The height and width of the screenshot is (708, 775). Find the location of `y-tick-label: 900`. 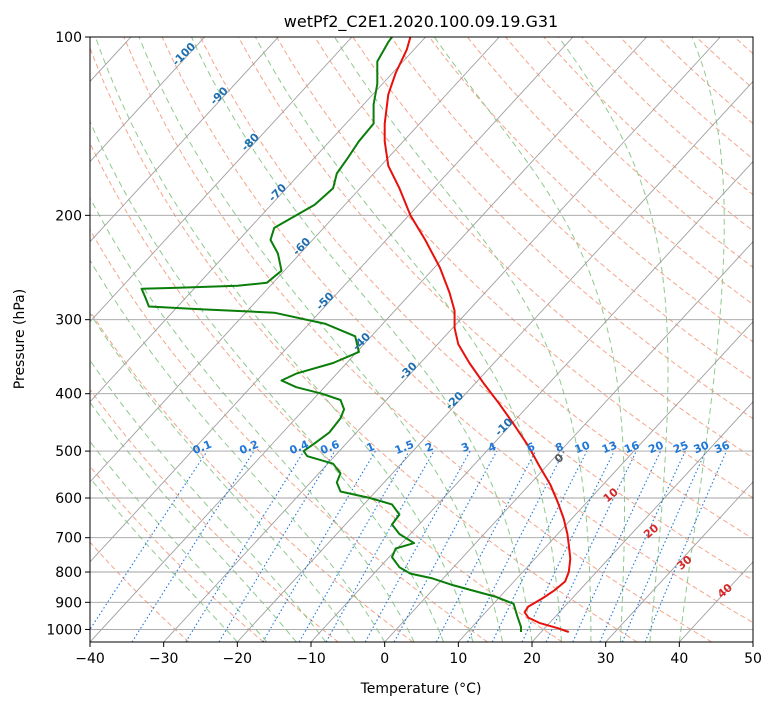

y-tick-label: 900 is located at coordinates (68, 603).